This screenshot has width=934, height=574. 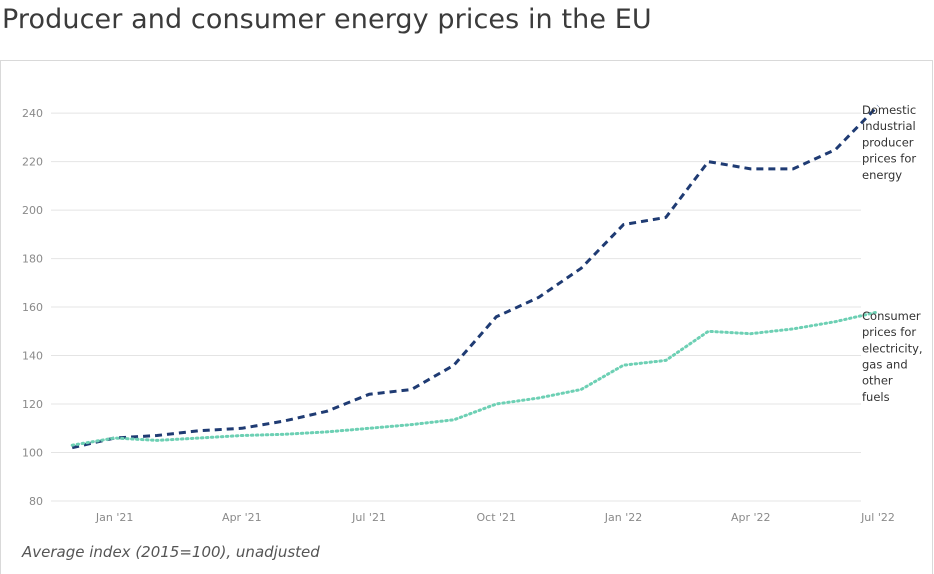 What do you see at coordinates (32, 210) in the screenshot?
I see `y-tick-label: 200` at bounding box center [32, 210].